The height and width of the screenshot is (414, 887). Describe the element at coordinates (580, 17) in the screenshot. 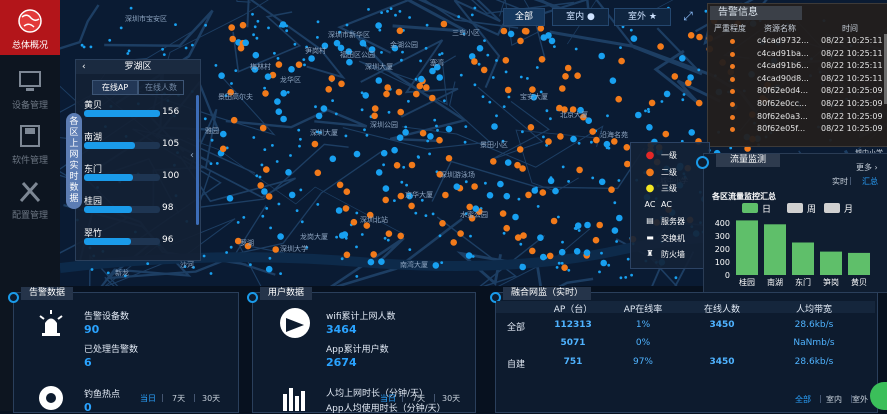

I see `view-indoor-button: 室内 ●` at that location.